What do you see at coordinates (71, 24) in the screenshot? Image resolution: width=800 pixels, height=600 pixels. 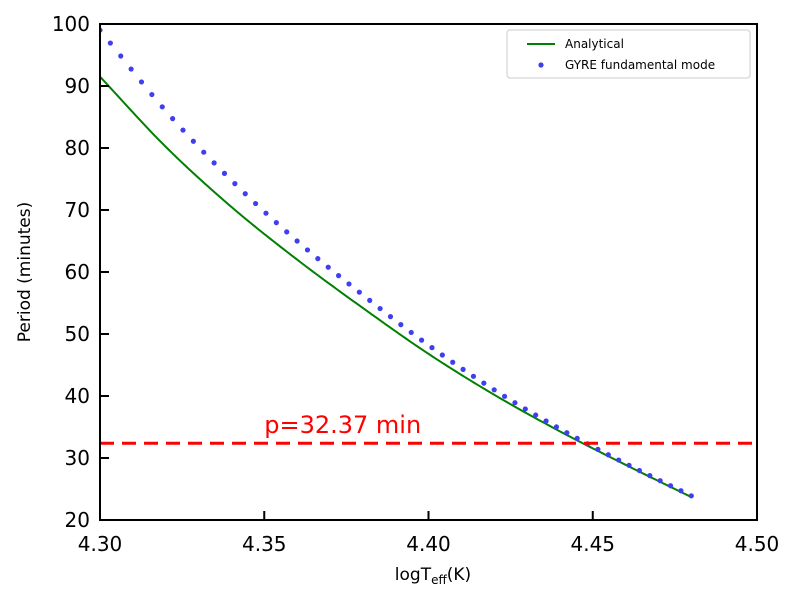 I see `y-tick-label: 100` at bounding box center [71, 24].